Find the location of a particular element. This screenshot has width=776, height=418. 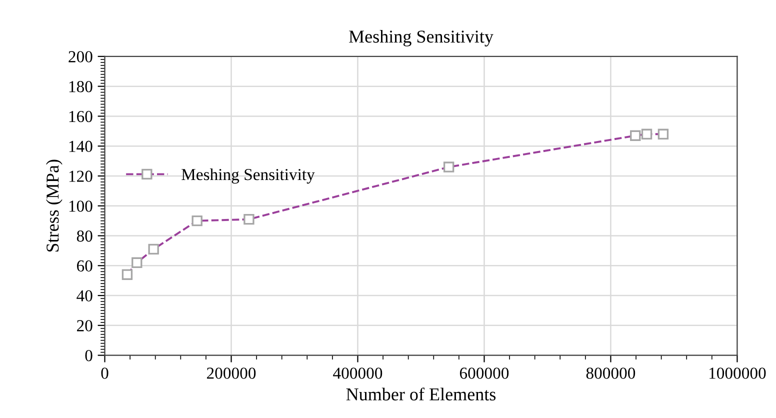

y-tick-label: 0 is located at coordinates (88, 356).